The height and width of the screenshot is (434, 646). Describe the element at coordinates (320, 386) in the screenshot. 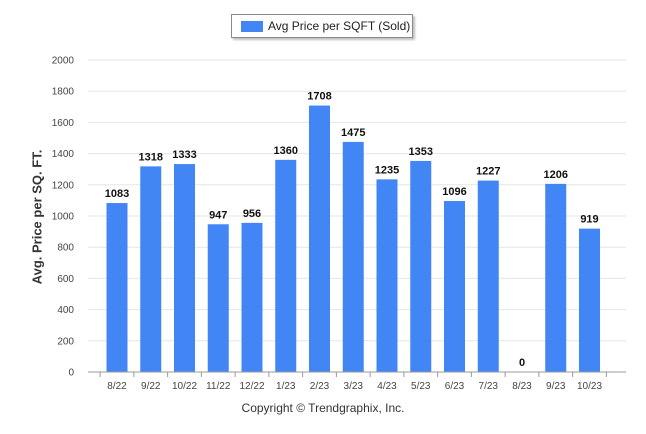

I see `x-tick-label: 2/23` at that location.